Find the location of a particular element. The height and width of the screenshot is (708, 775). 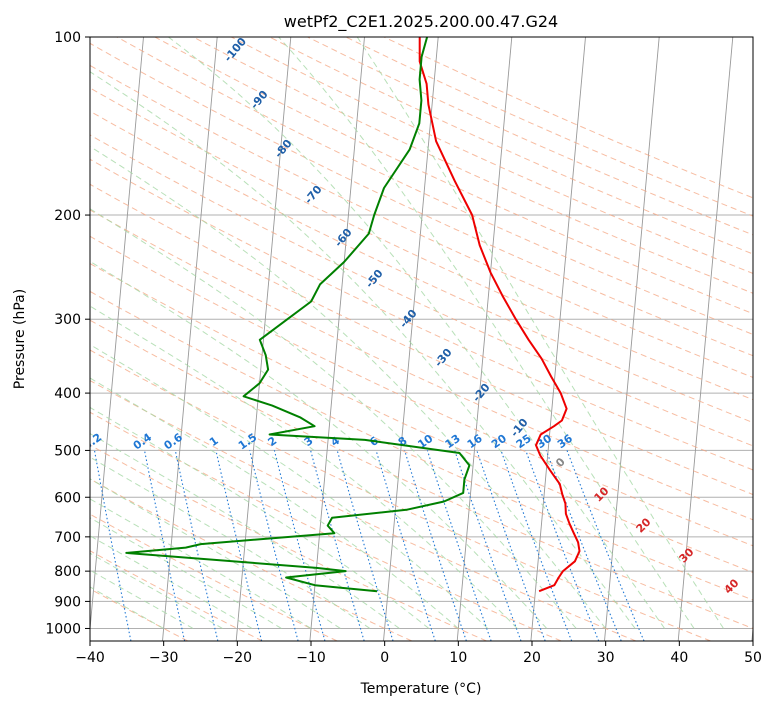

x-tick-label: 40 is located at coordinates (679, 658).